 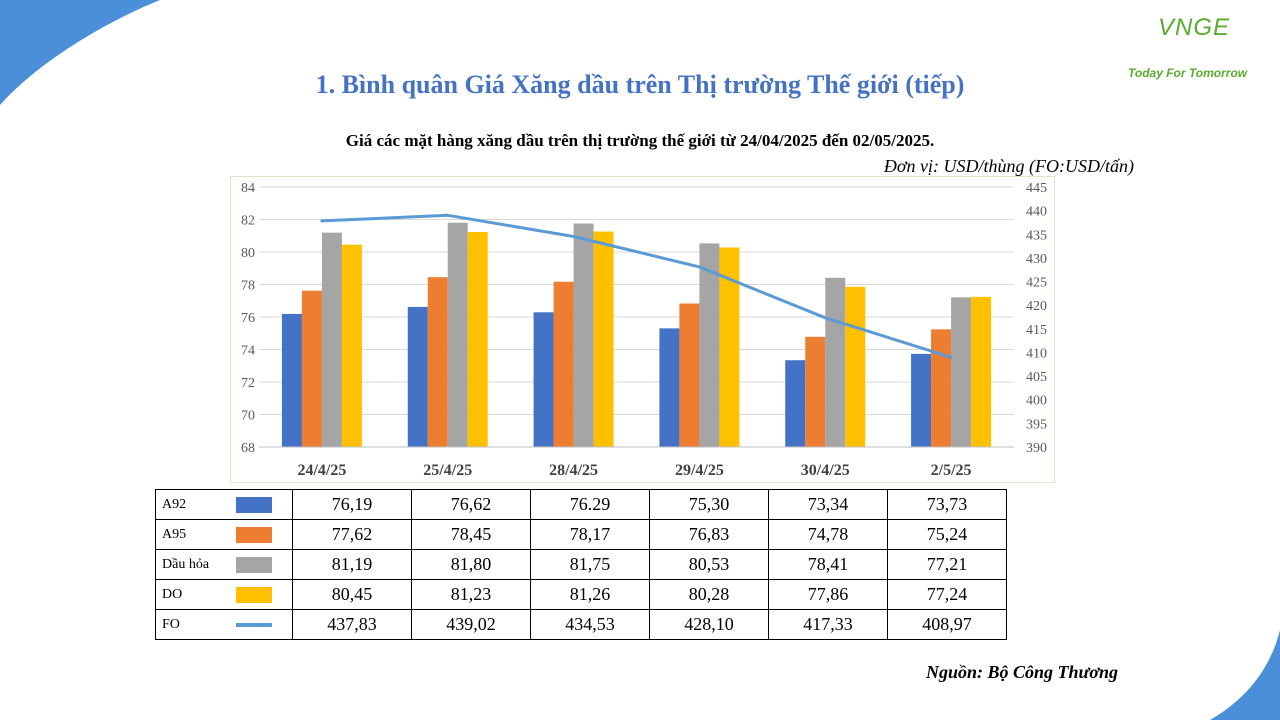 I want to click on data-value-cell: 78,45, so click(x=471, y=534).